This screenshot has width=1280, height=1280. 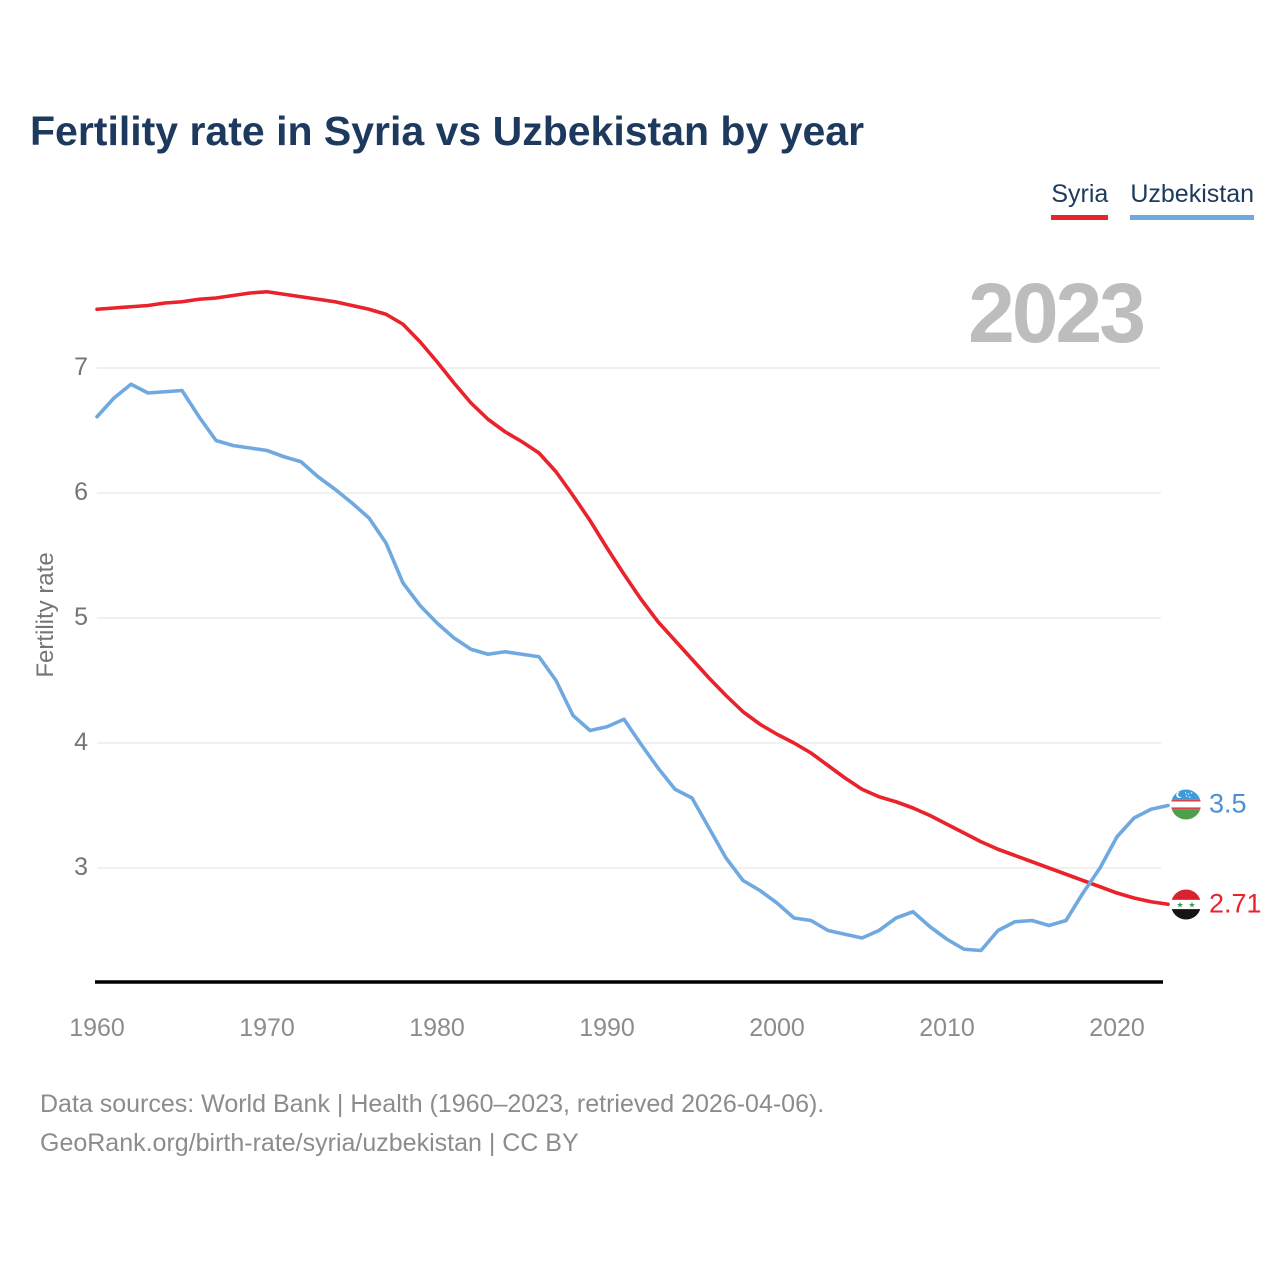 I want to click on legend-item-syria: Syria, so click(x=1080, y=200).